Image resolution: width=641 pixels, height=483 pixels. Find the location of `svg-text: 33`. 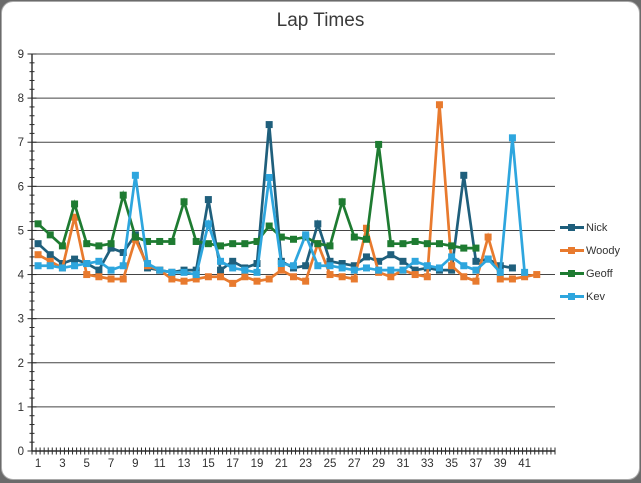

svg-text: 33 is located at coordinates (427, 464).